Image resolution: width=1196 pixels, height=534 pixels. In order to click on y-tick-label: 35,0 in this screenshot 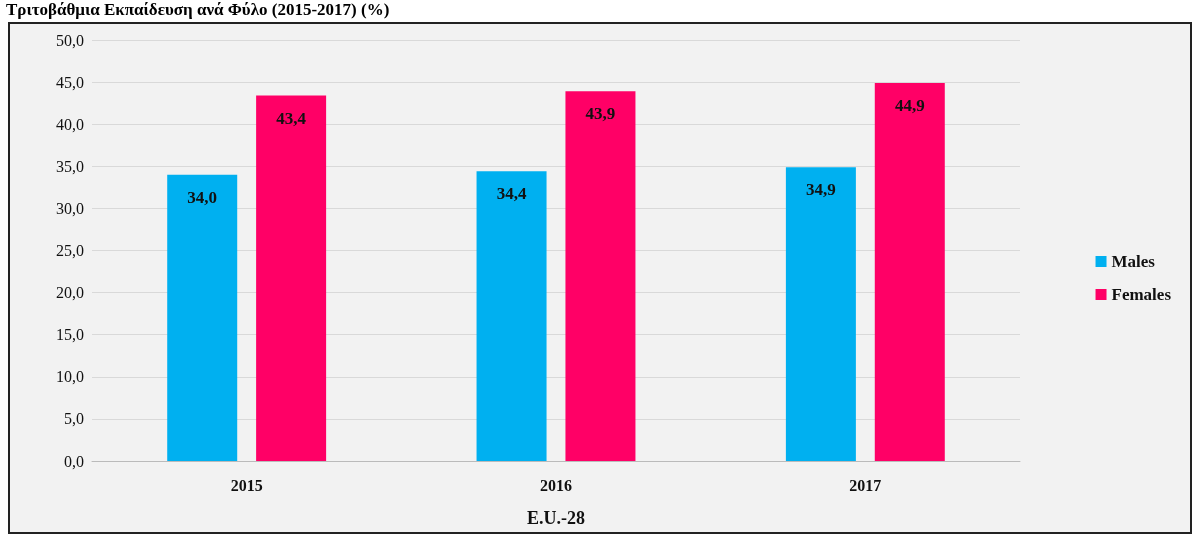, I will do `click(70, 166)`.